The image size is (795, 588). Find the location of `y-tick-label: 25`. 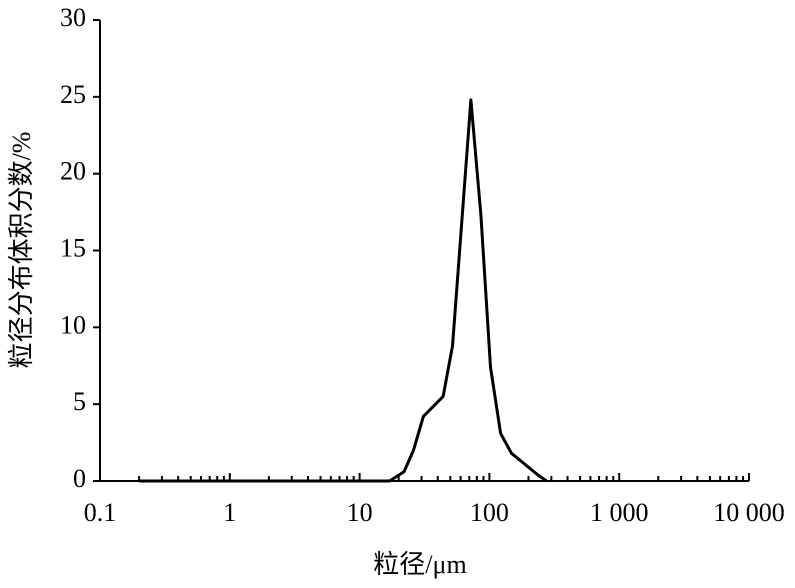

y-tick-label: 25 is located at coordinates (73, 94).